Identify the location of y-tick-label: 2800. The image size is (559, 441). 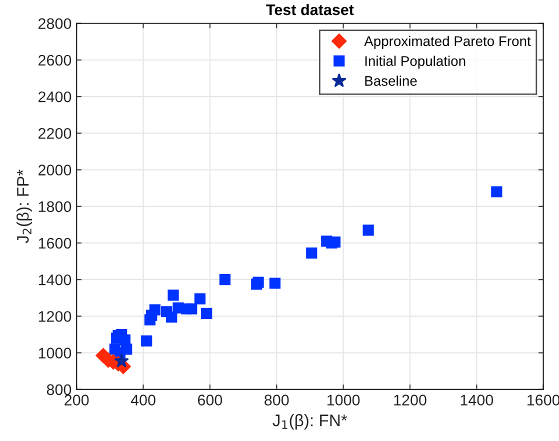
(55, 24).